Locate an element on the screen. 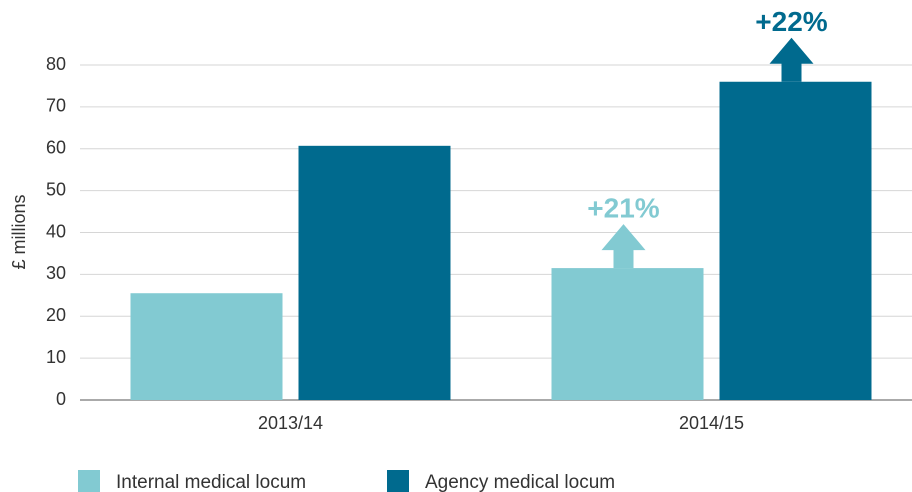  y-axis-label: £ millions is located at coordinates (19, 231).